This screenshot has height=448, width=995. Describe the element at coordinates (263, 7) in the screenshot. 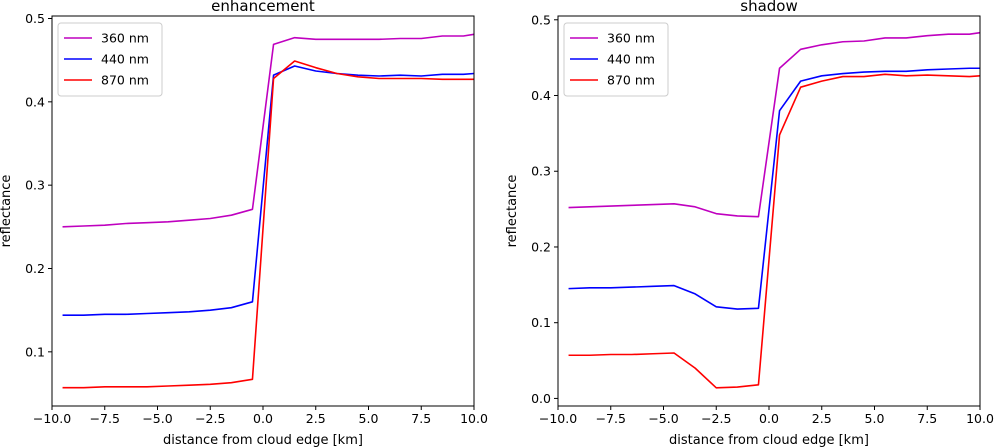

I see `panel-title: enhancement` at that location.